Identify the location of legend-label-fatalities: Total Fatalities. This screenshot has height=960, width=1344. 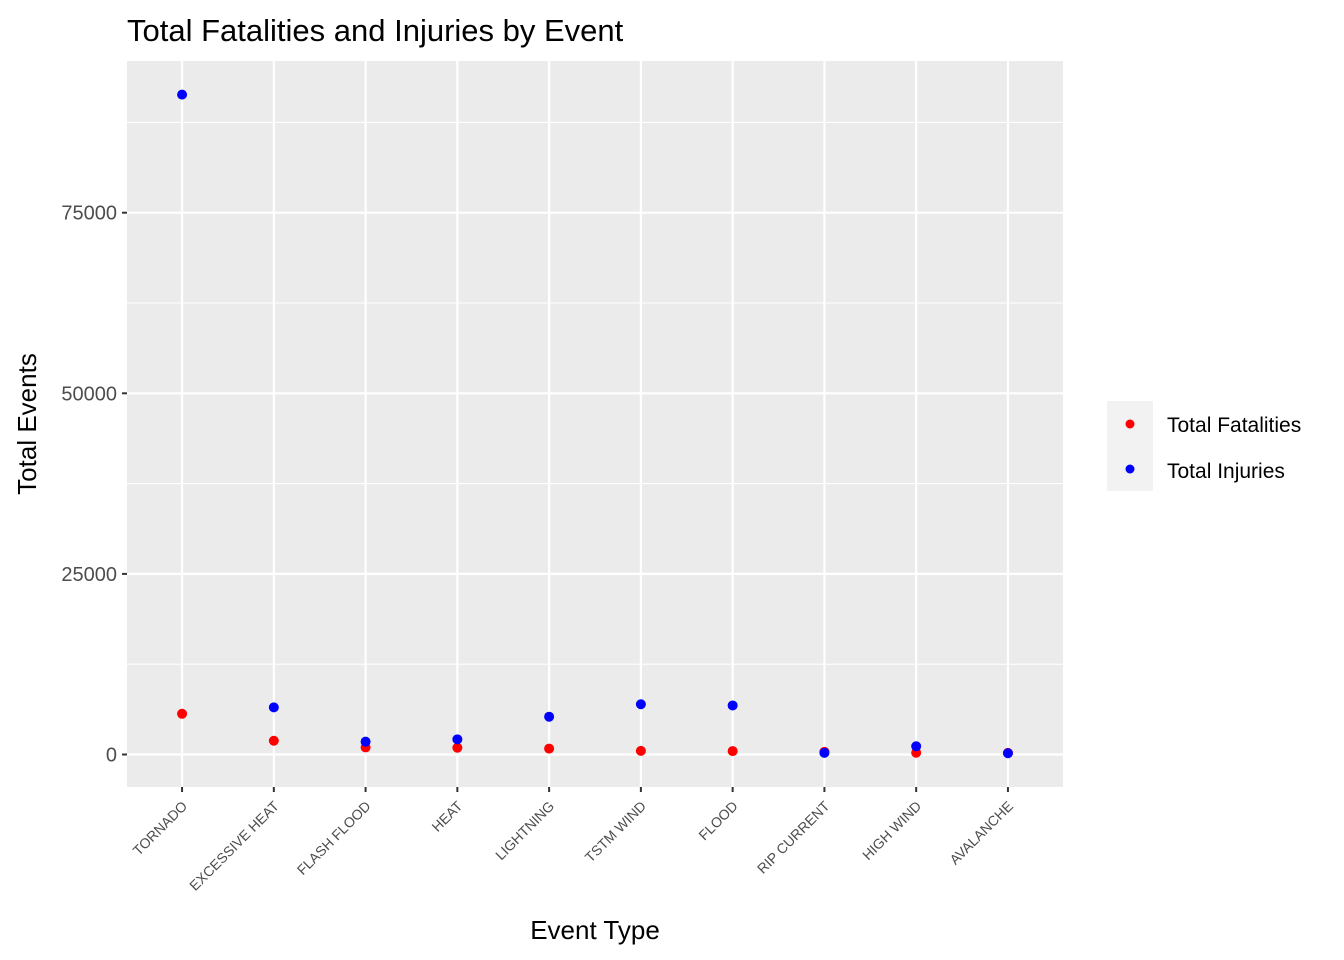
(1234, 425).